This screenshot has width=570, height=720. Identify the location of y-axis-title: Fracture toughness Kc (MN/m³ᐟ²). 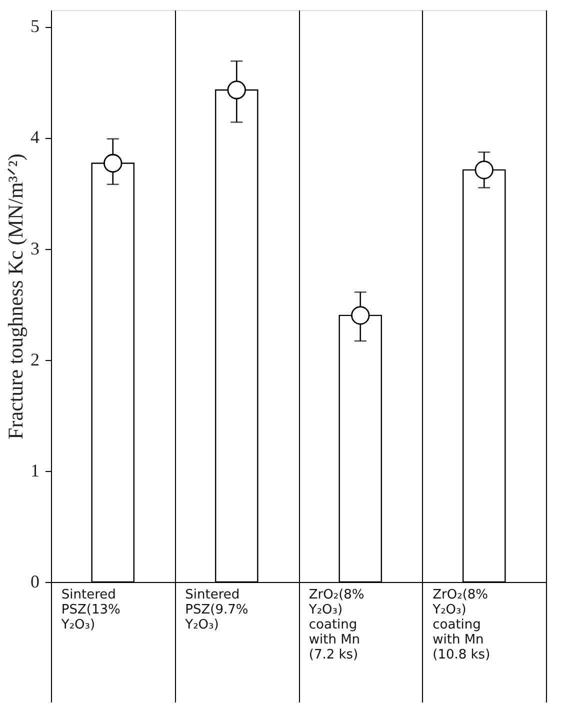
(16, 297).